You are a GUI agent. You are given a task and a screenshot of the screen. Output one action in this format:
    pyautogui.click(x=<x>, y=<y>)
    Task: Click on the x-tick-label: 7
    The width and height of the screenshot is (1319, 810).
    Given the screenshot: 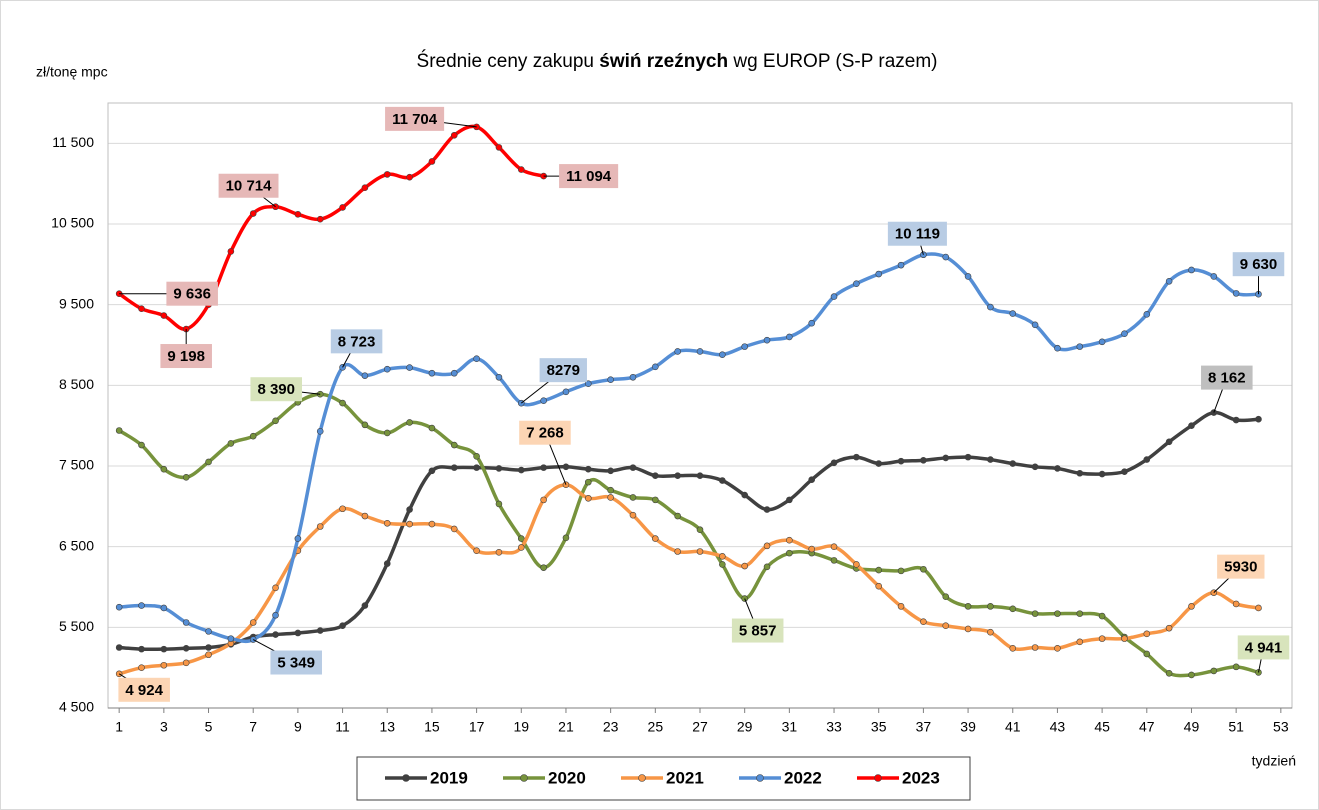 What is the action you would take?
    pyautogui.click(x=253, y=727)
    